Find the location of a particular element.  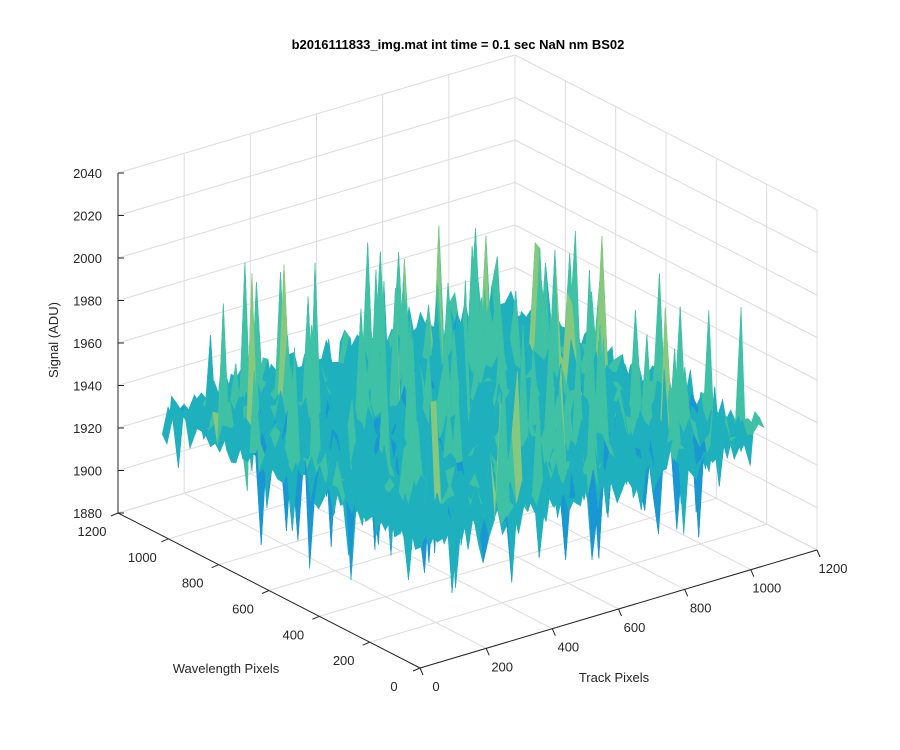

y-tick-label: 1000 is located at coordinates (142, 557).